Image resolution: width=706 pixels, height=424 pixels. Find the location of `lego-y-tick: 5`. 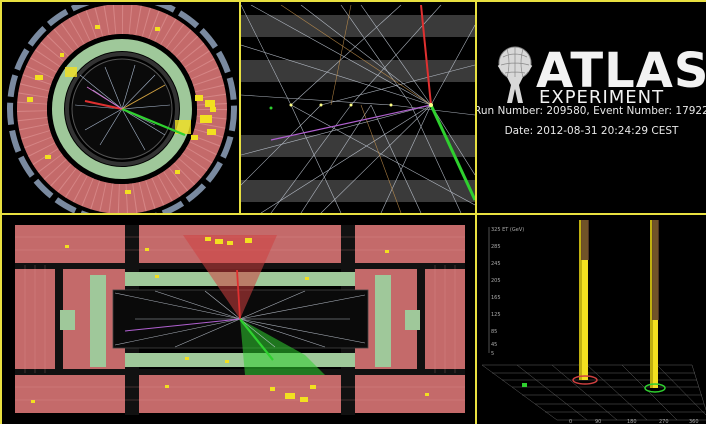

lego-y-tick: 5 is located at coordinates (492, 354).